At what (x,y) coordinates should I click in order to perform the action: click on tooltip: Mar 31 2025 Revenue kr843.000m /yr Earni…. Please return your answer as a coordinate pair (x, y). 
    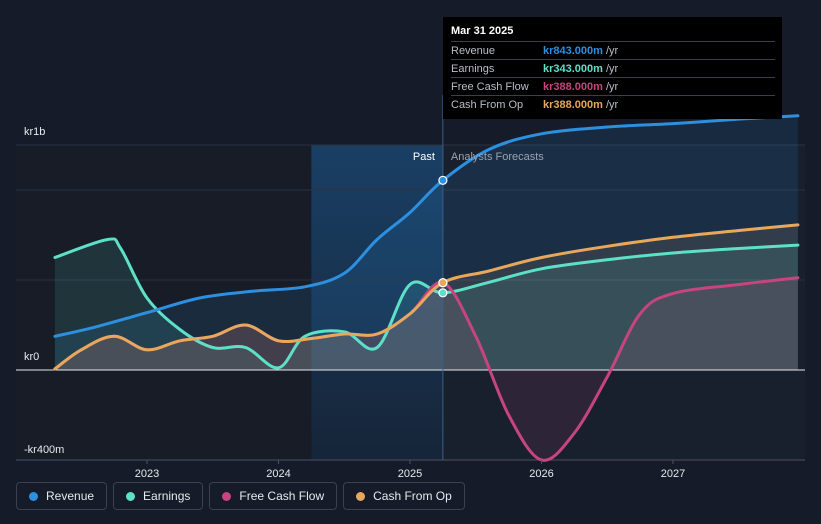
    Looking at the image, I should click on (612, 68).